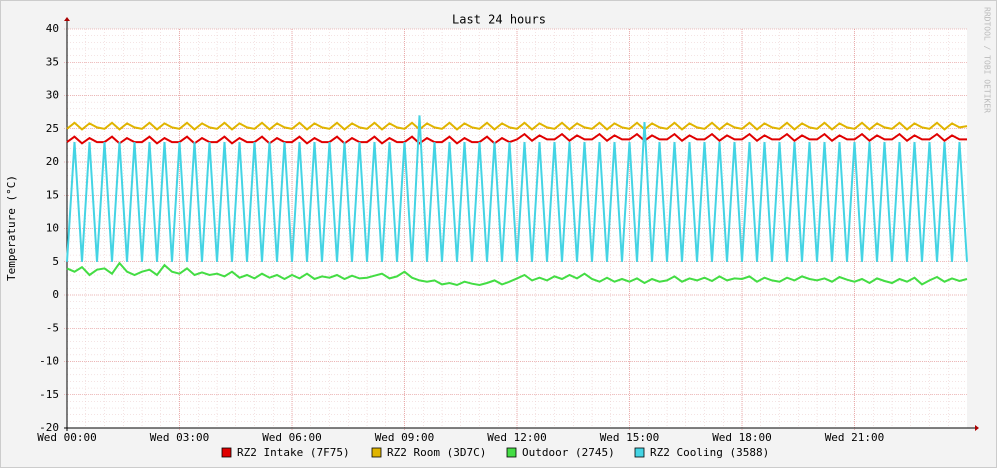  I want to click on watermark: RRDTOOL / TOBI OETIKER, so click(987, 60).